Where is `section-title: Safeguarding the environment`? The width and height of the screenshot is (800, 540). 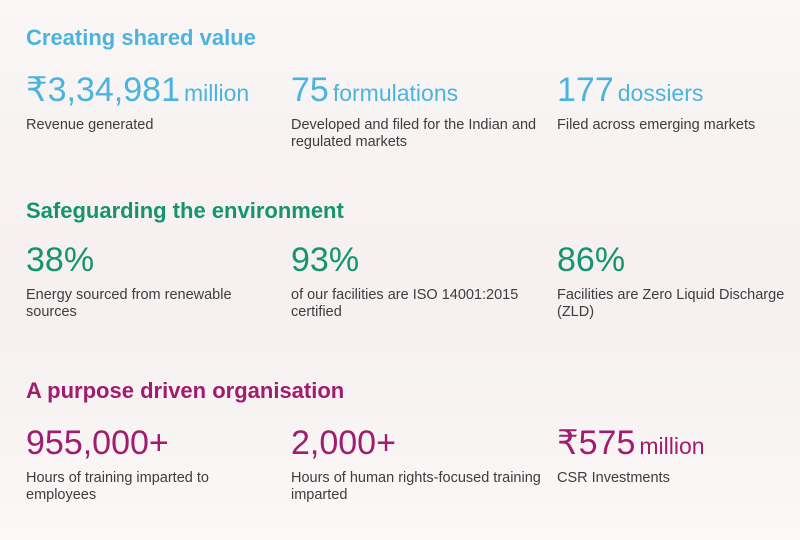
section-title: Safeguarding the environment is located at coordinates (185, 210).